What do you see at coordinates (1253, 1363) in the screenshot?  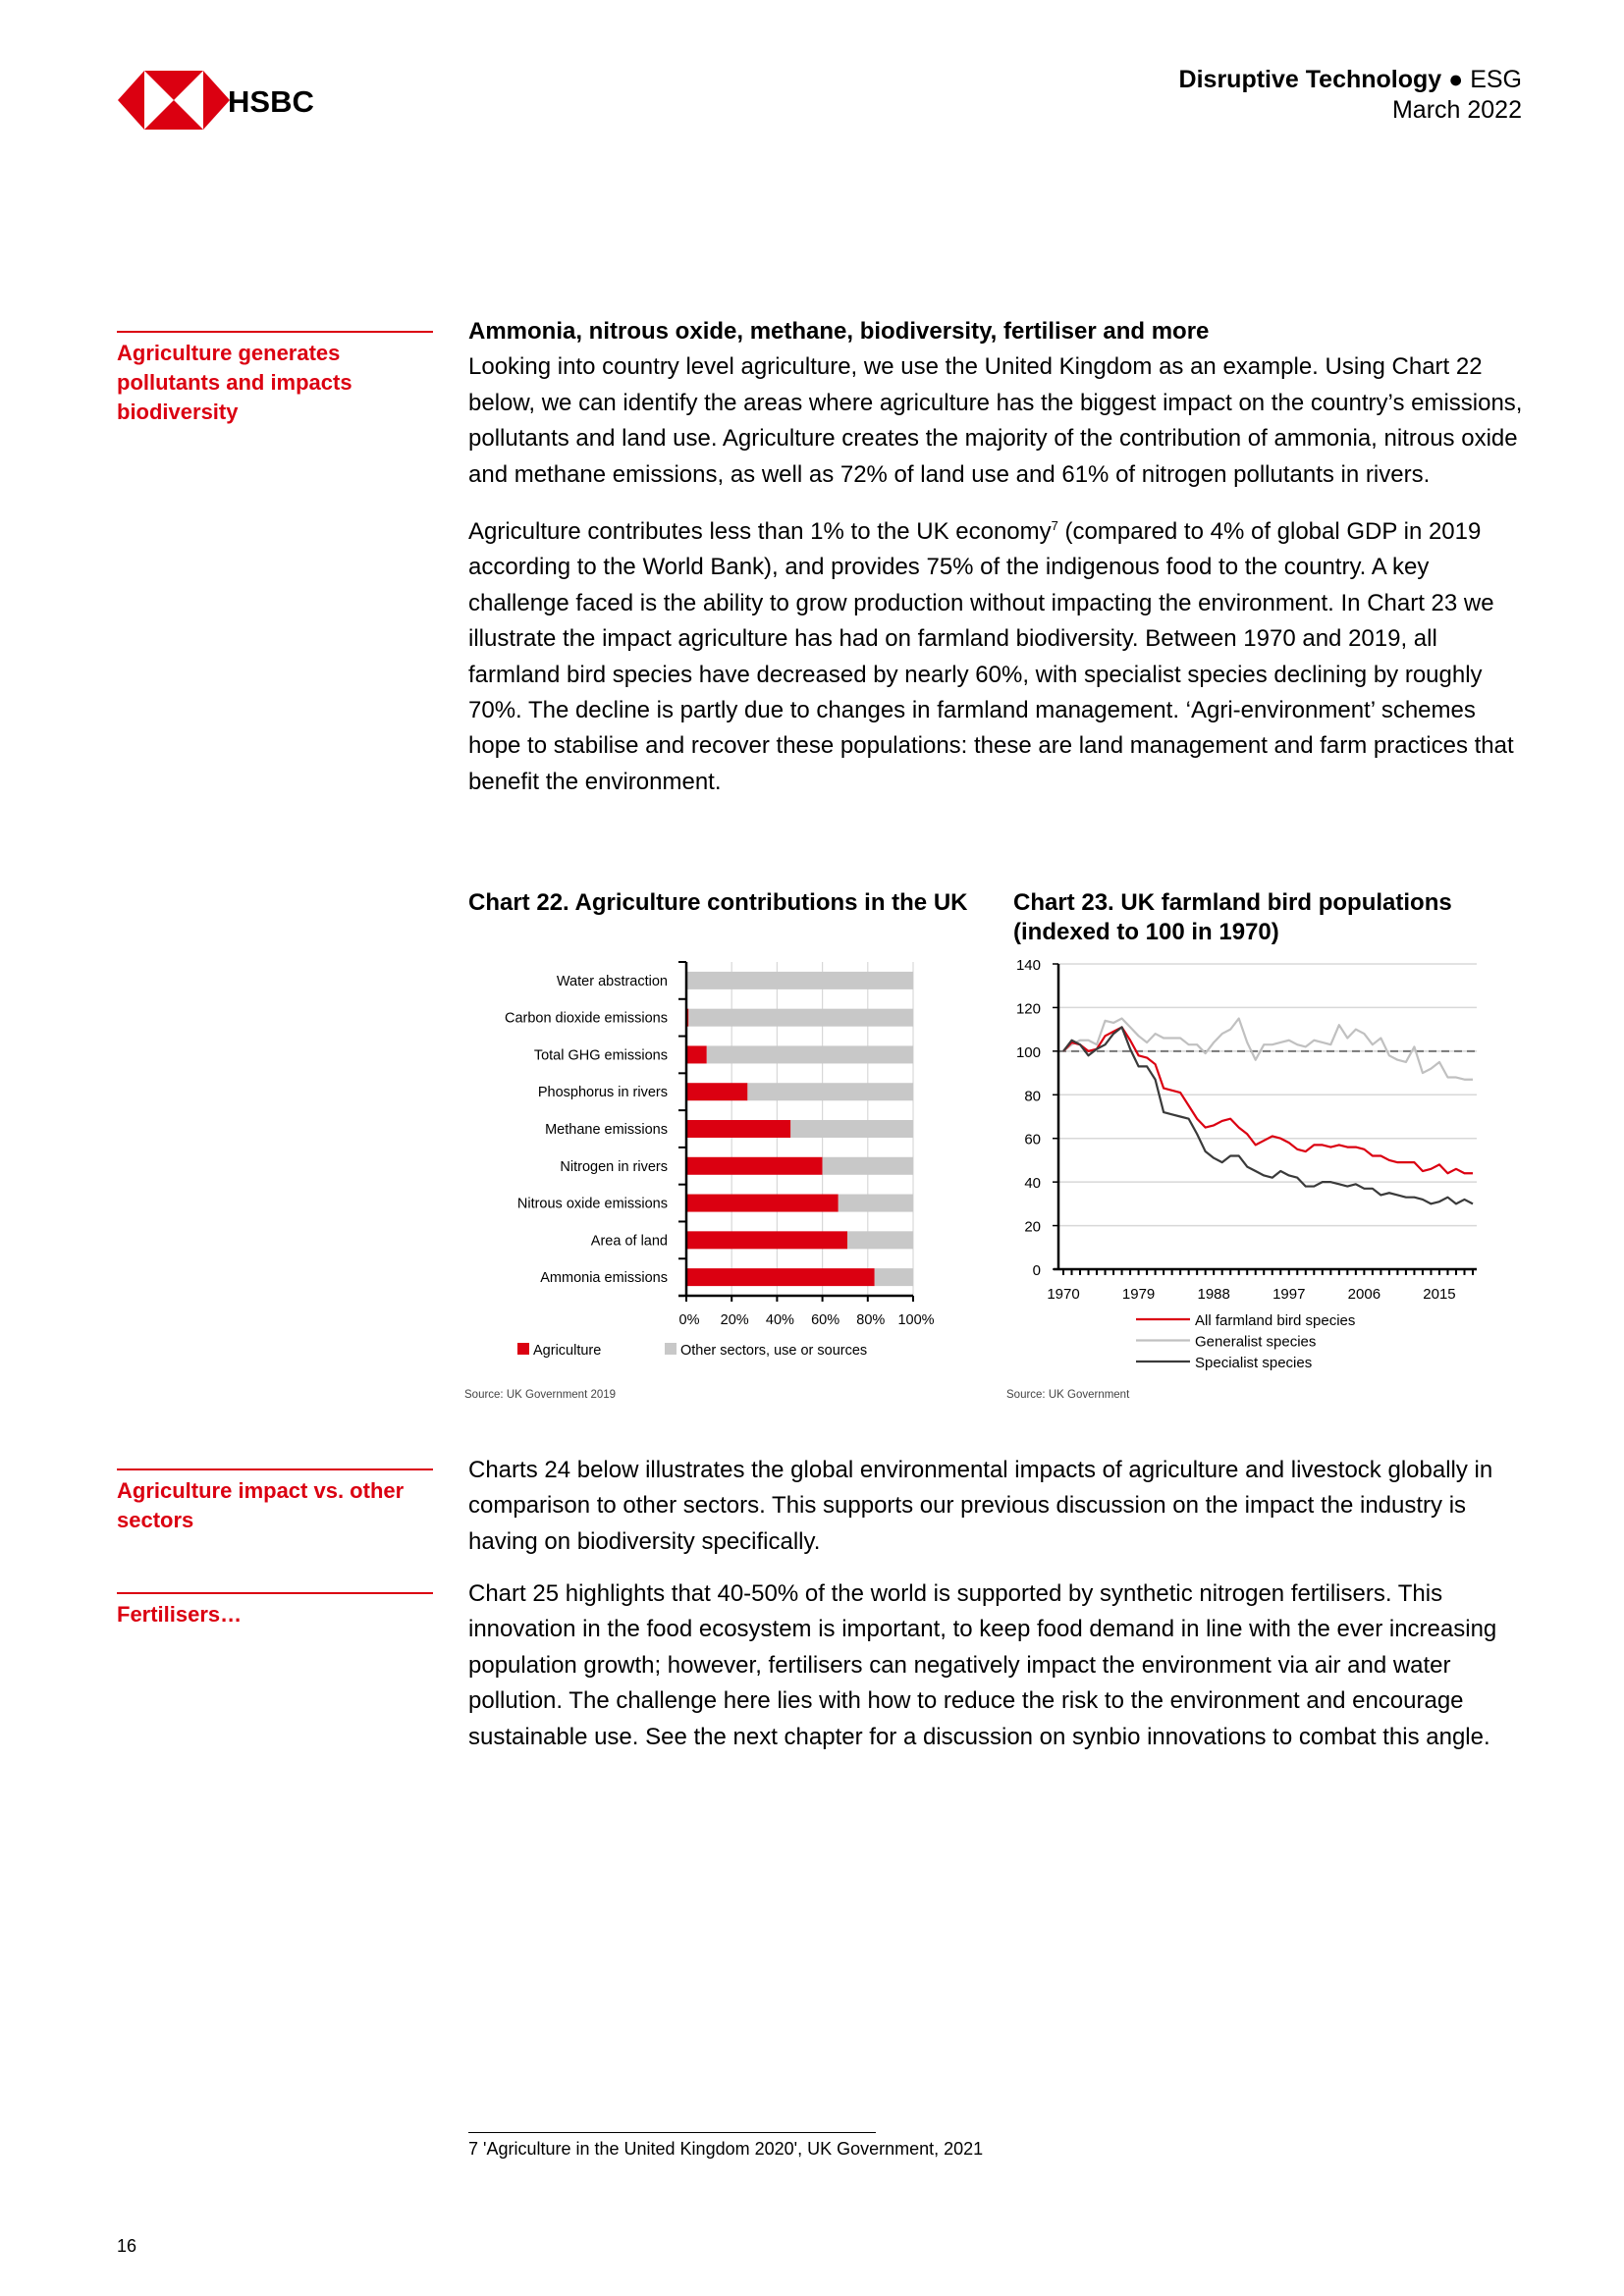 I see `legend-label: Specialist species` at bounding box center [1253, 1363].